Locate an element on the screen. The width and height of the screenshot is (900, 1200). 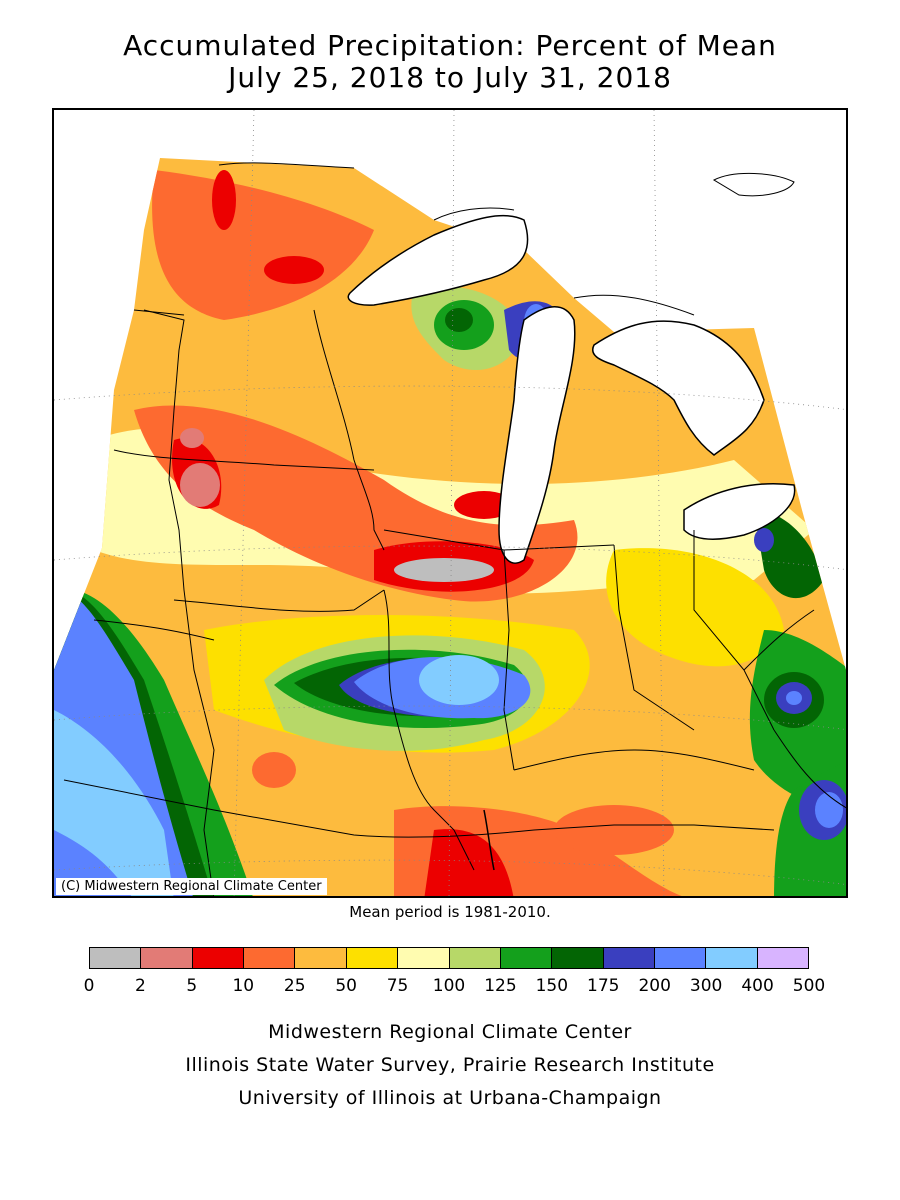
legend-tick-label: 175 is located at coordinates (603, 986).